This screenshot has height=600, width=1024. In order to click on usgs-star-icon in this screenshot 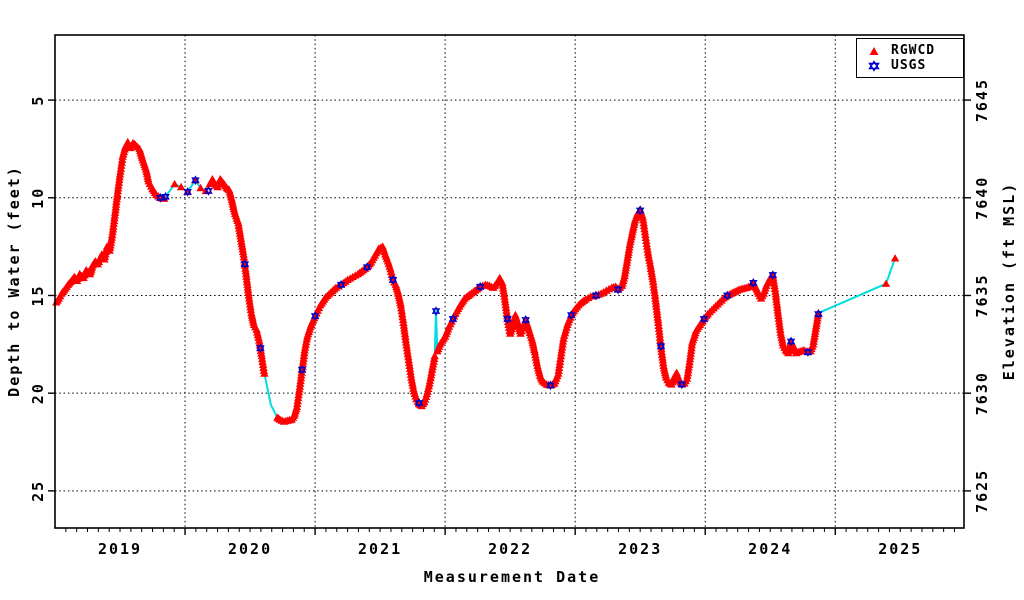, I will do `click(874, 65)`.